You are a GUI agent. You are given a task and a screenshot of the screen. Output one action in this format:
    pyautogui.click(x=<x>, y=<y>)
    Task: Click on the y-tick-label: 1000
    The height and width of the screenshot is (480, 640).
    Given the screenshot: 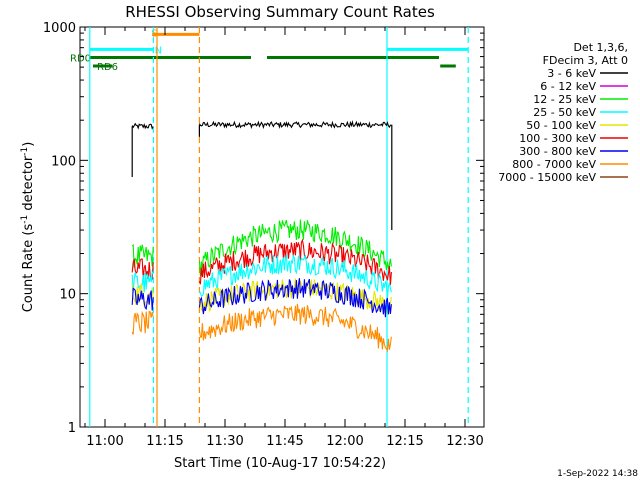 What is the action you would take?
    pyautogui.click(x=59, y=28)
    